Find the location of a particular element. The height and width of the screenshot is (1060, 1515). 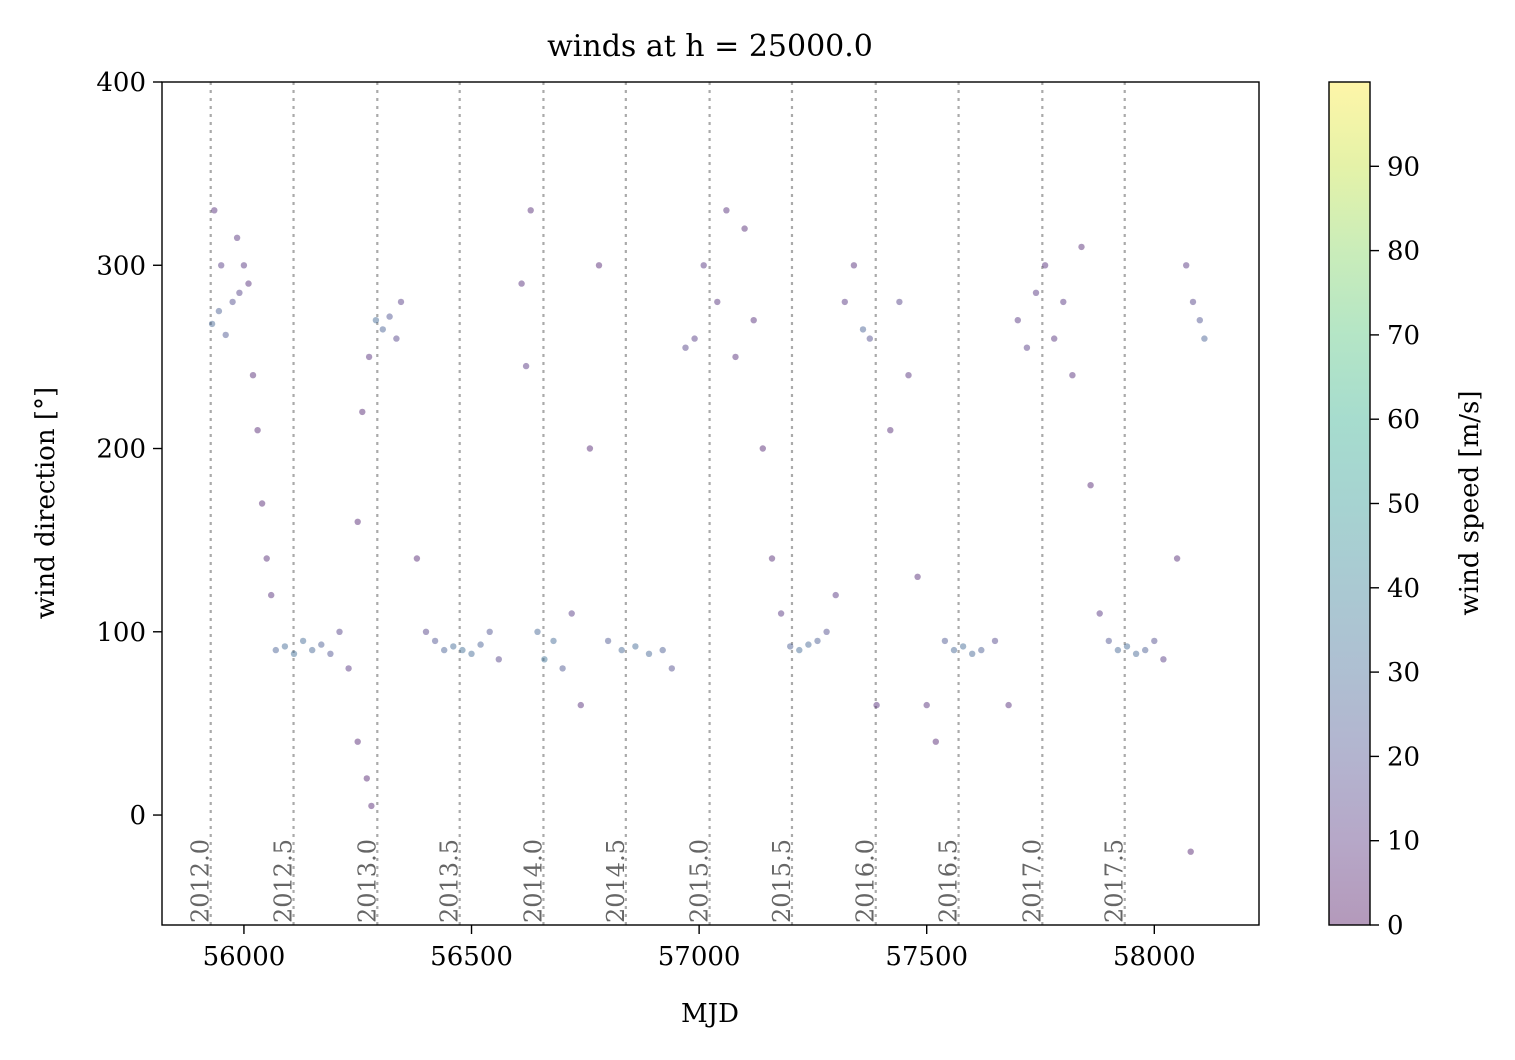

colorbar-tick-label: 40 is located at coordinates (1403, 589).